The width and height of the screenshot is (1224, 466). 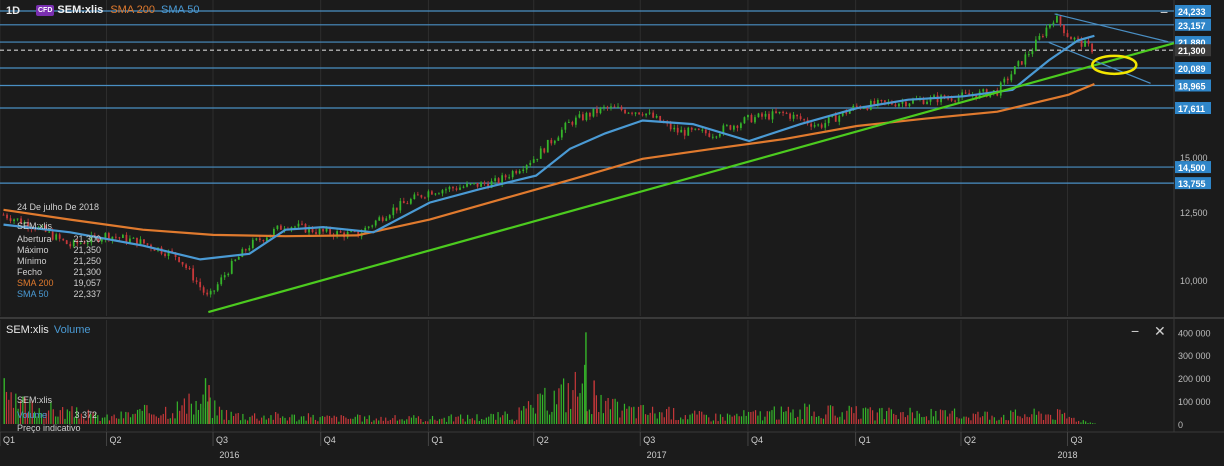 I want to click on close-icon: ✕, so click(x=1160, y=331).